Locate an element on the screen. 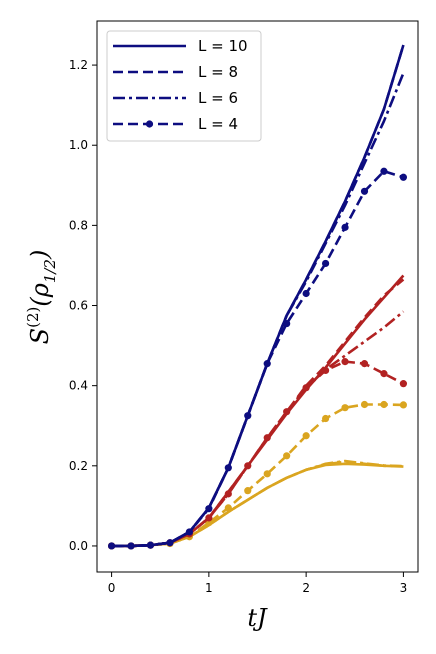 This screenshot has height=654, width=436. legend-label: L = 8 is located at coordinates (218, 72).